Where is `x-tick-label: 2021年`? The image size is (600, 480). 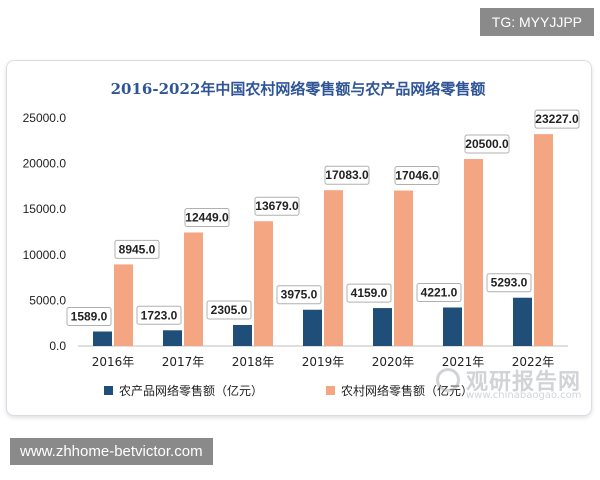 x-tick-label: 2021年 is located at coordinates (463, 362).